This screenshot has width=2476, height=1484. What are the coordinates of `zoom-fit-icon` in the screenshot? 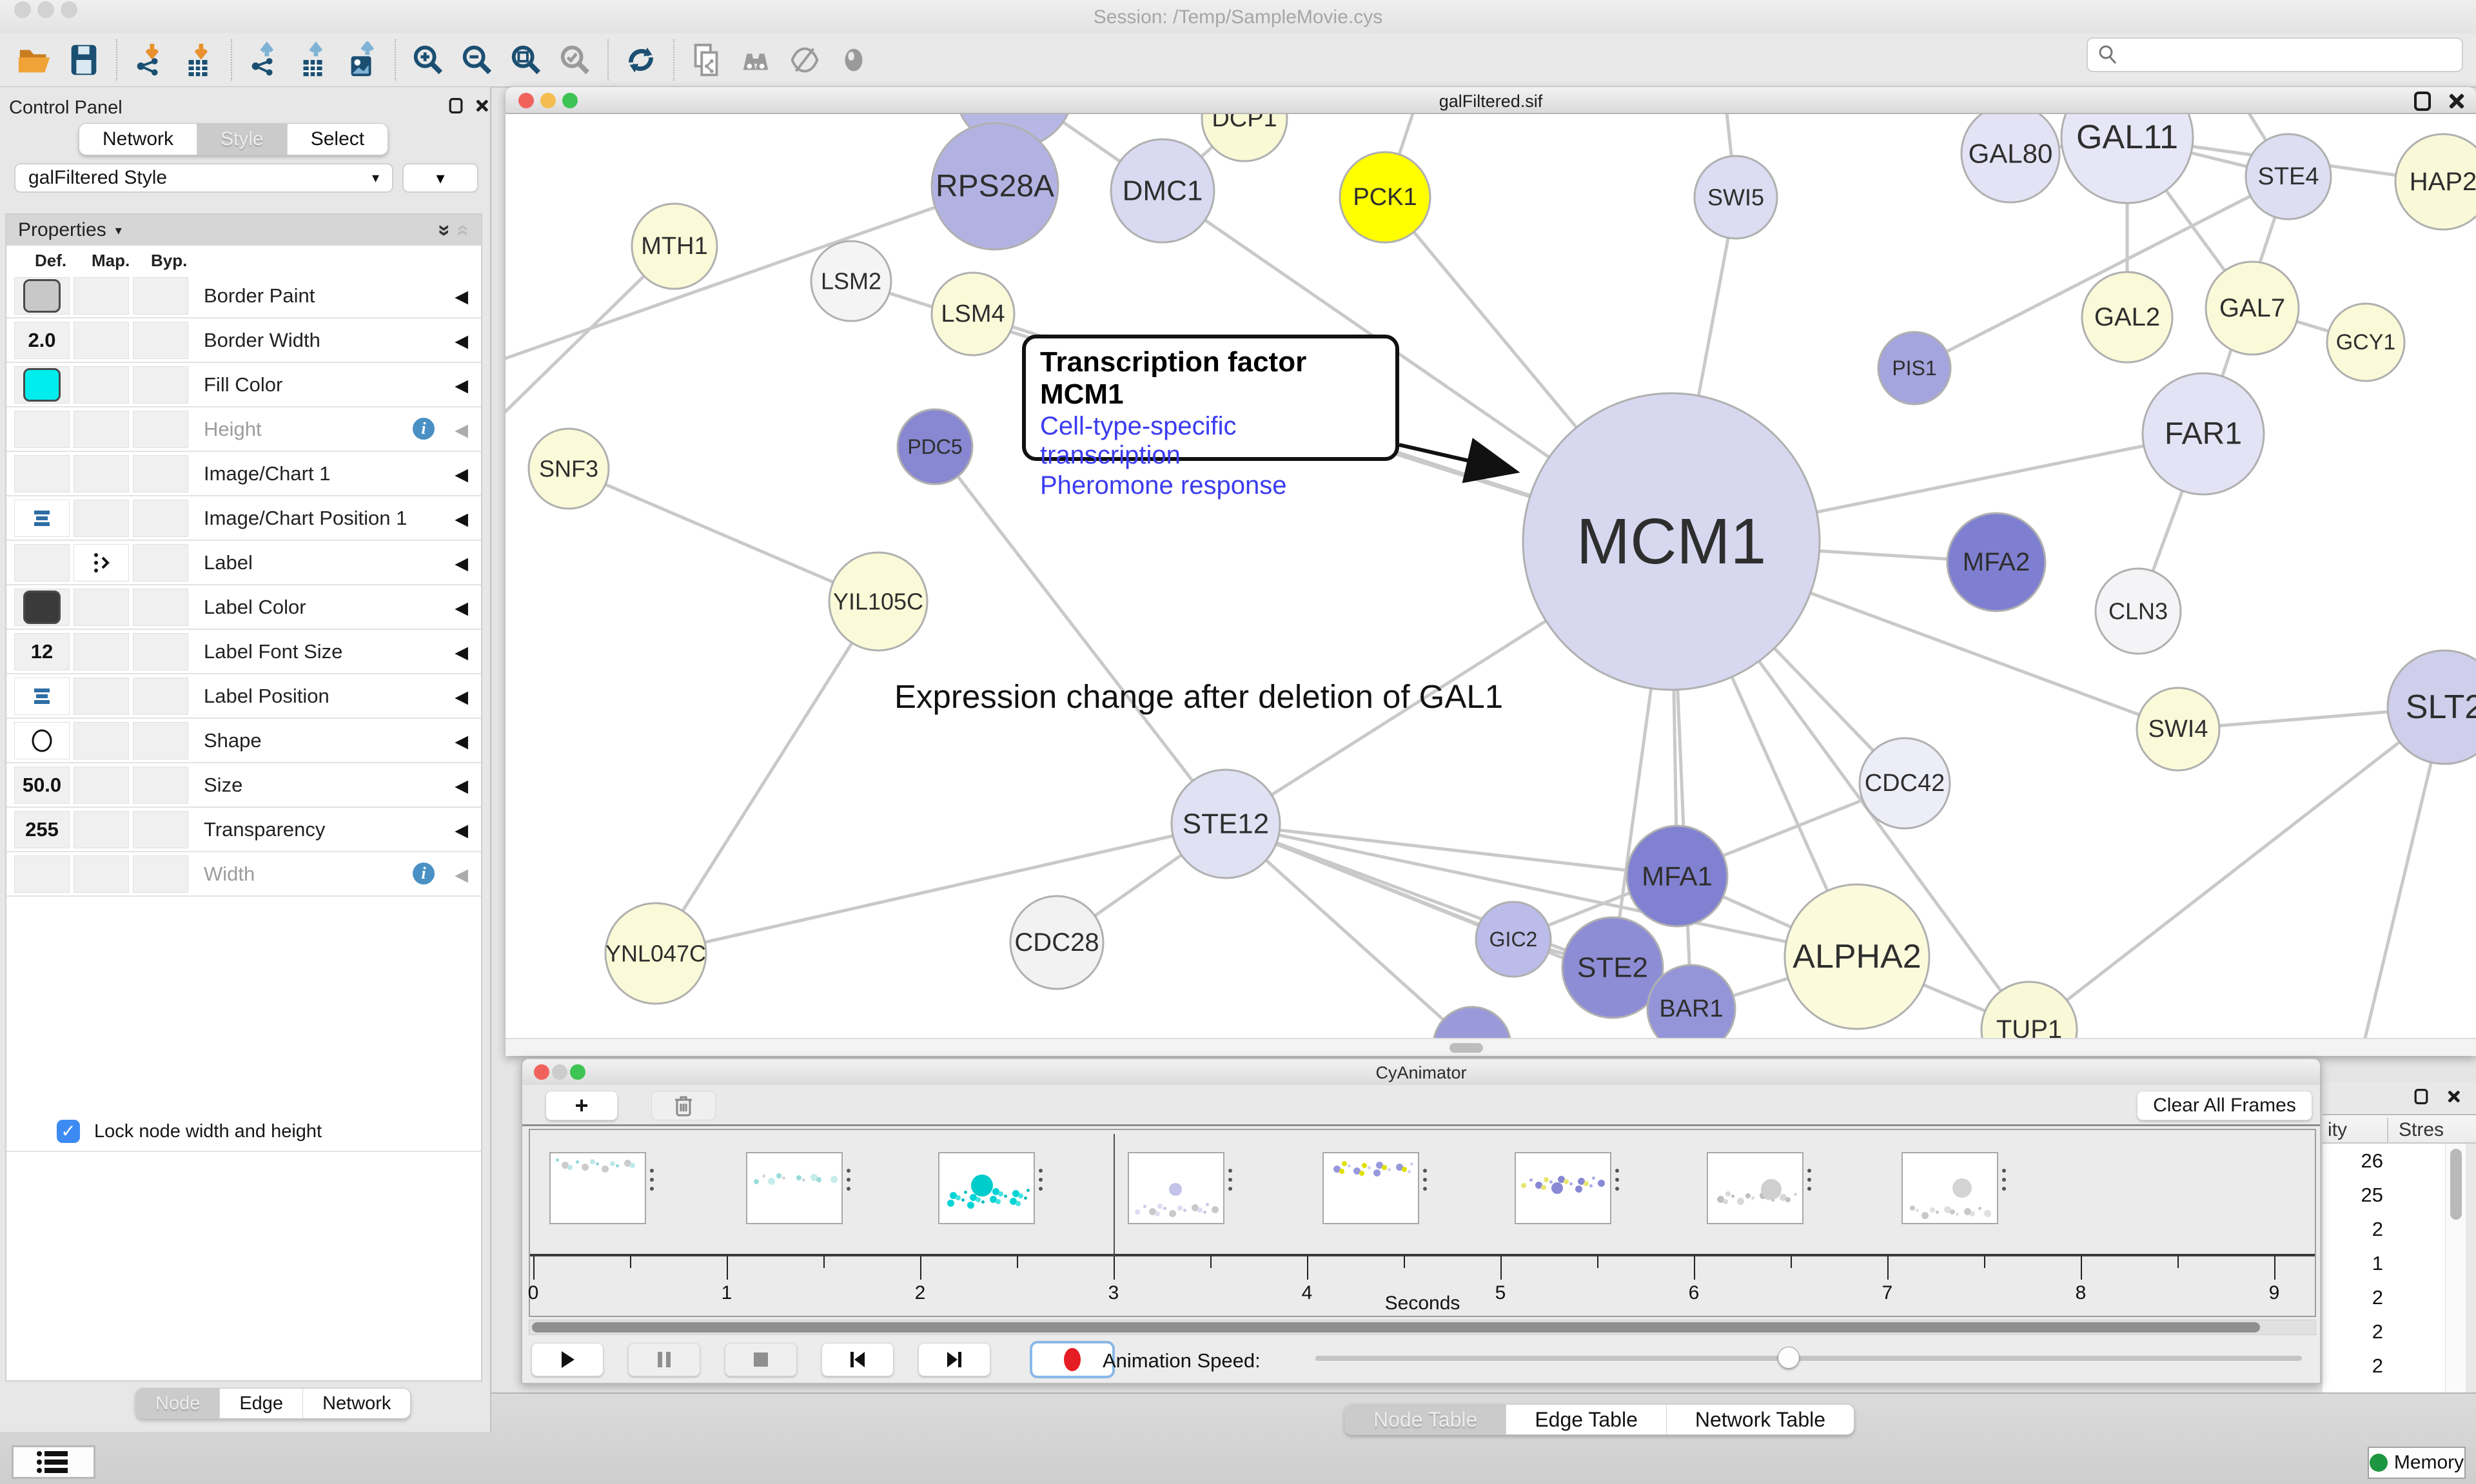 It's located at (526, 60).